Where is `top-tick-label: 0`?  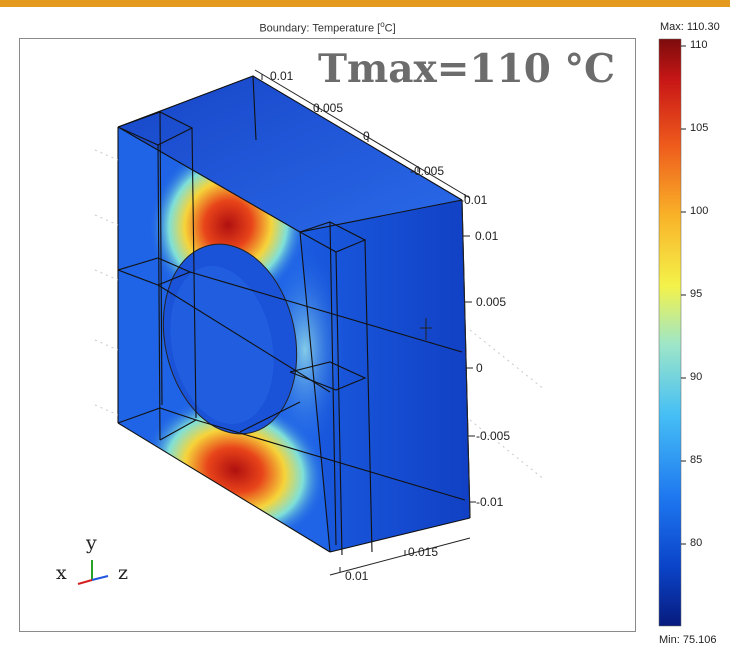 top-tick-label: 0 is located at coordinates (366, 136).